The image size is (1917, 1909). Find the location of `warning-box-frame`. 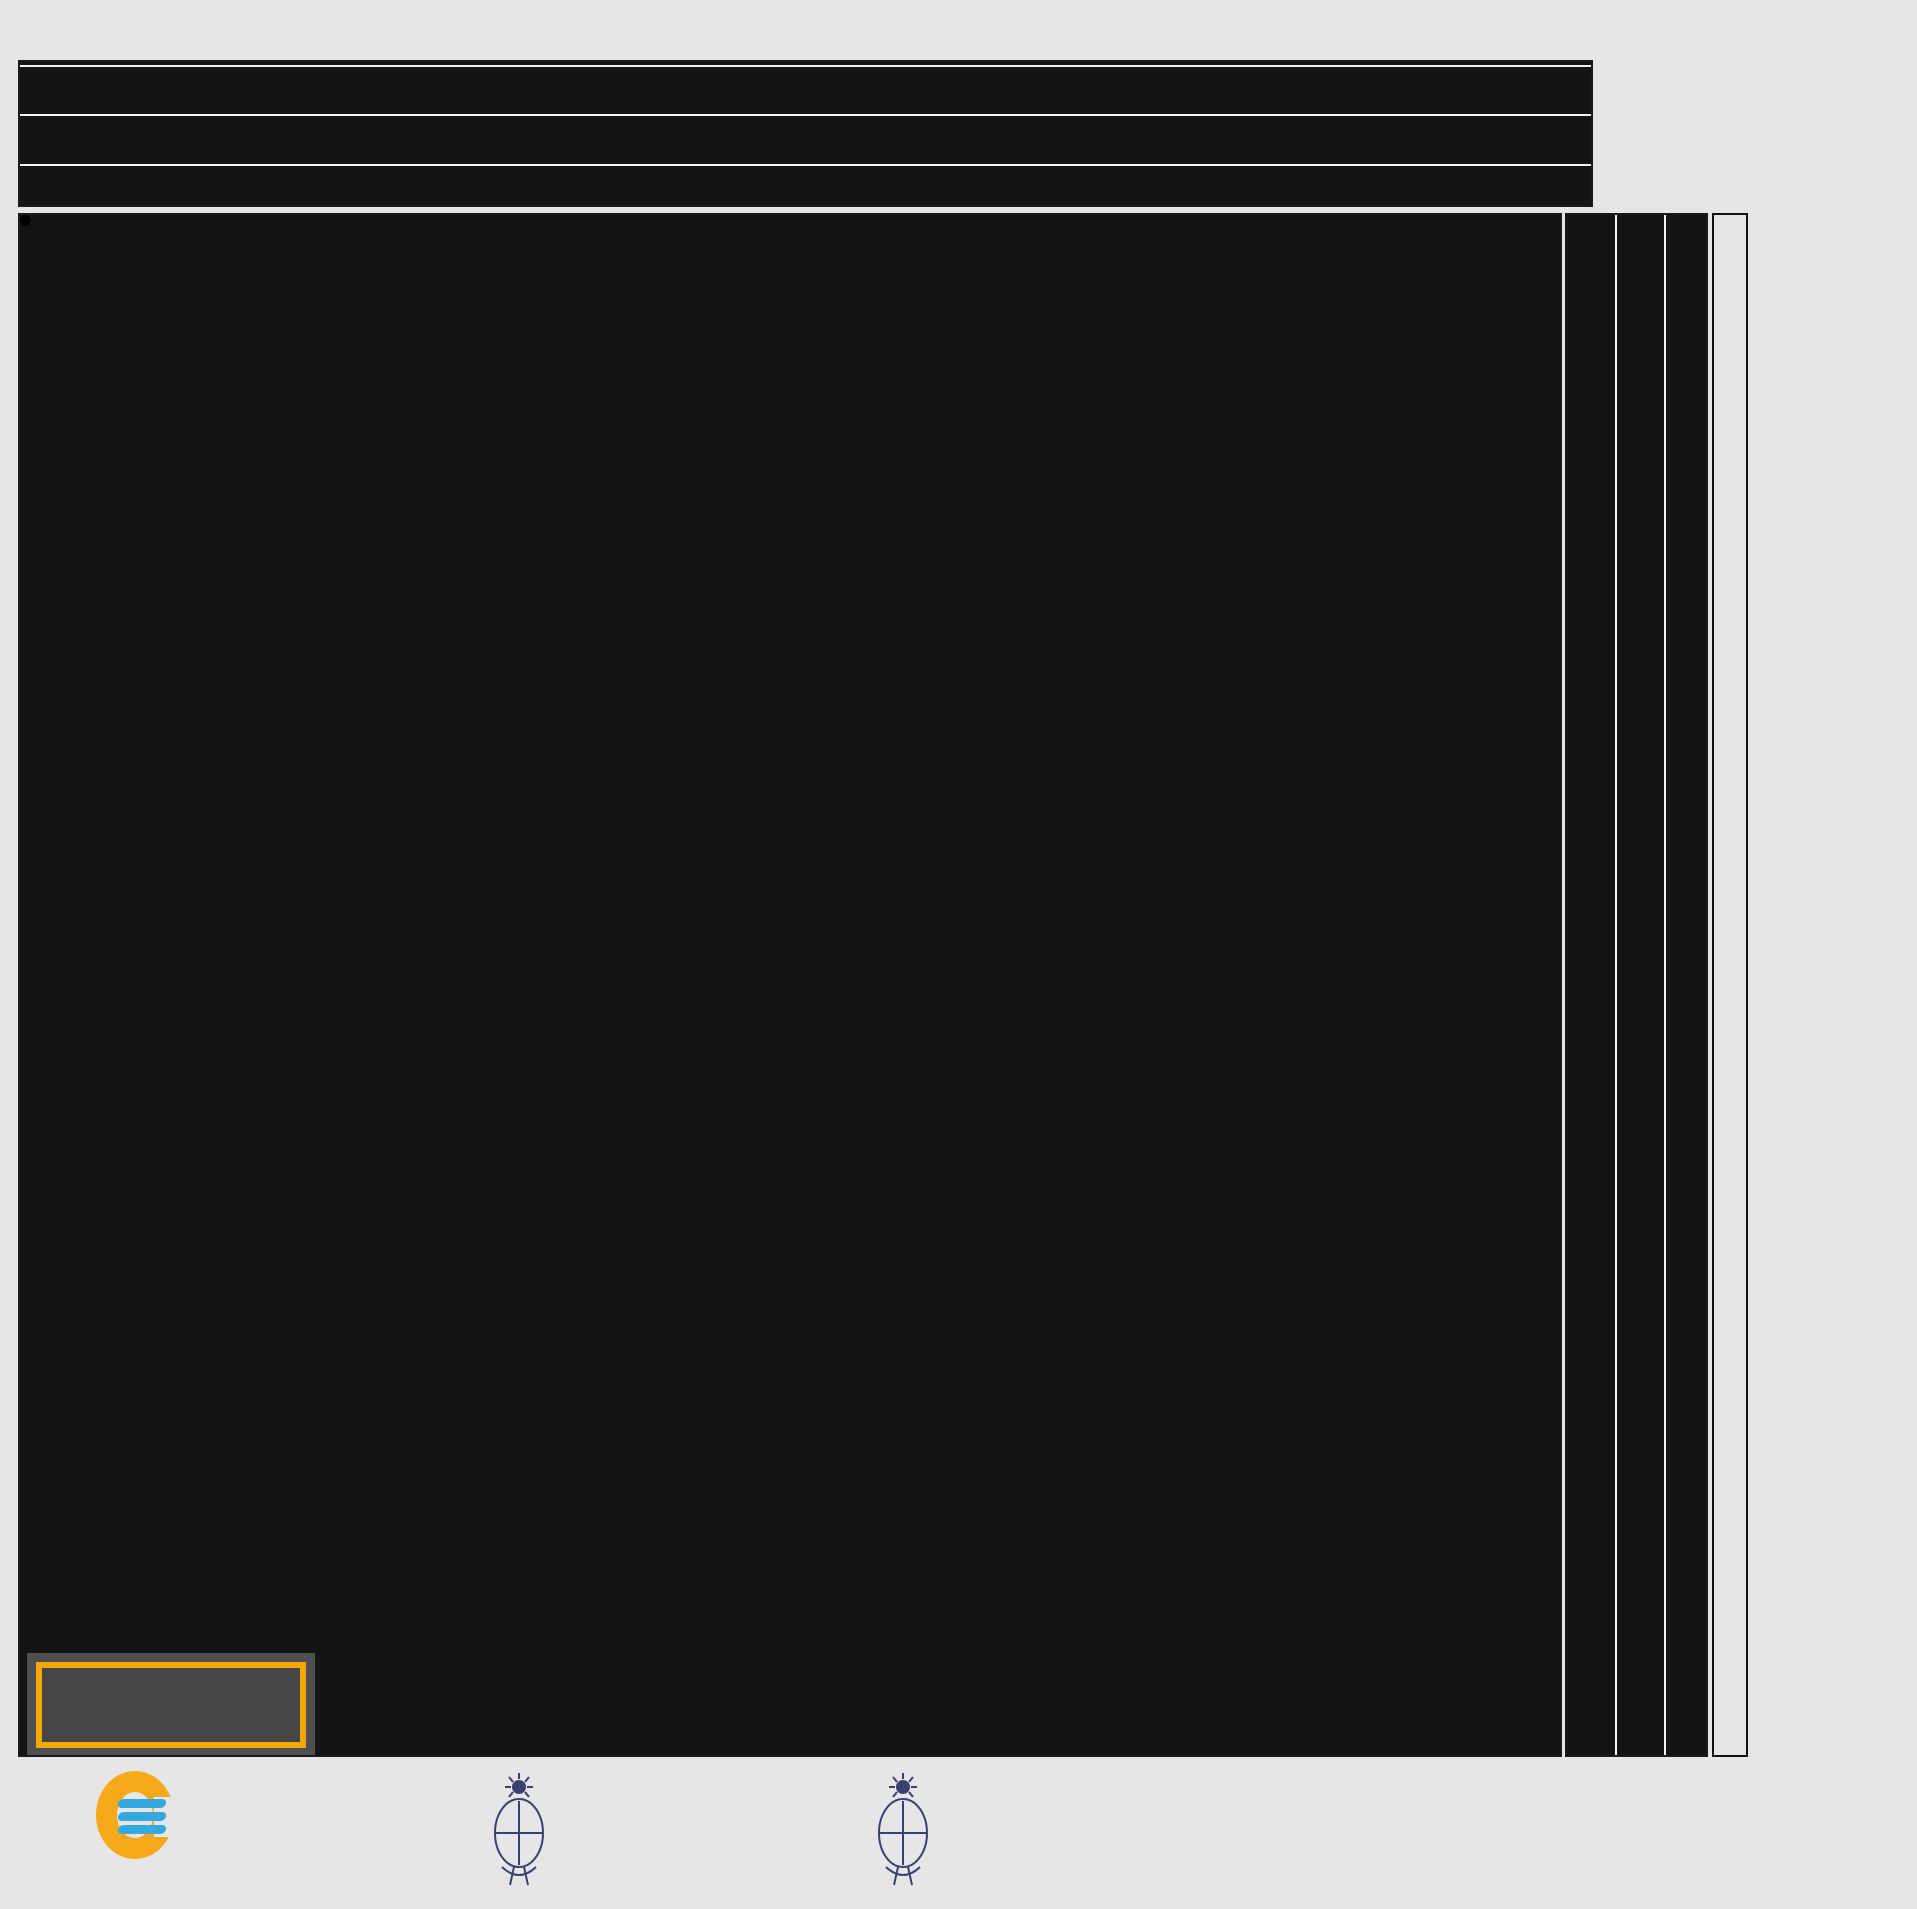

warning-box-frame is located at coordinates (171, 1705).